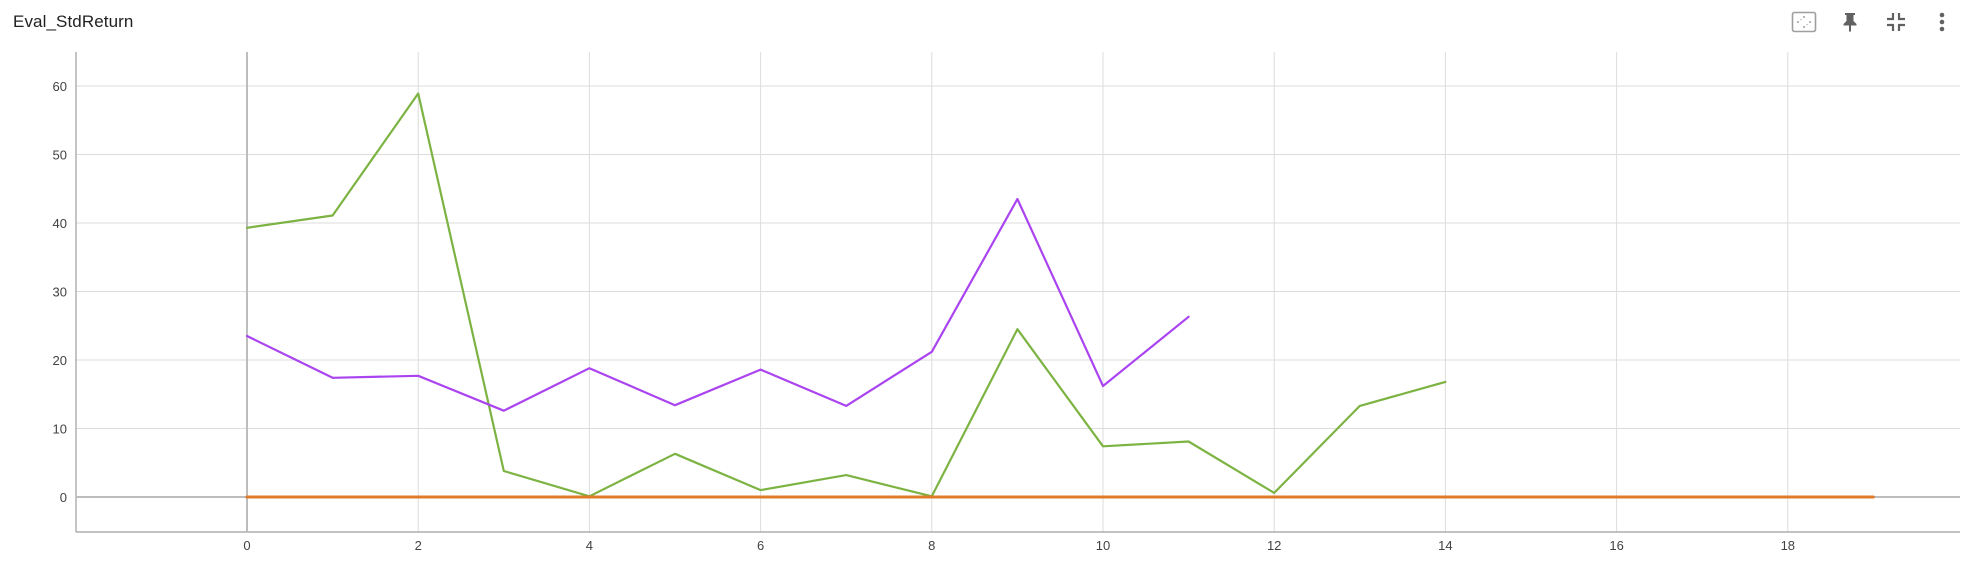 The image size is (1971, 582). I want to click on chart-title: Eval_StdReturn, so click(73, 21).